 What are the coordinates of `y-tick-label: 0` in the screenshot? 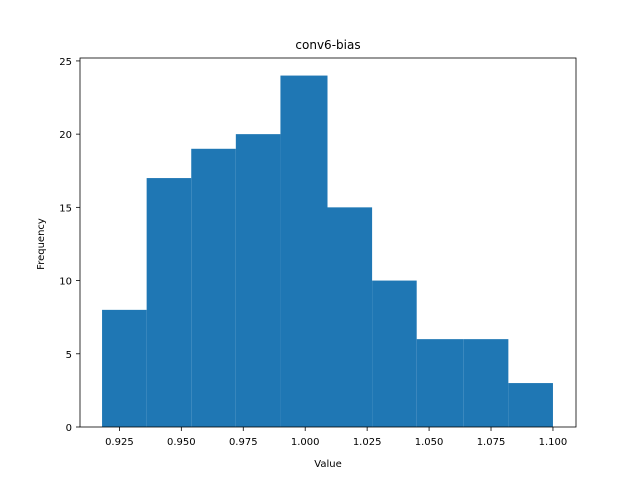 It's located at (69, 428).